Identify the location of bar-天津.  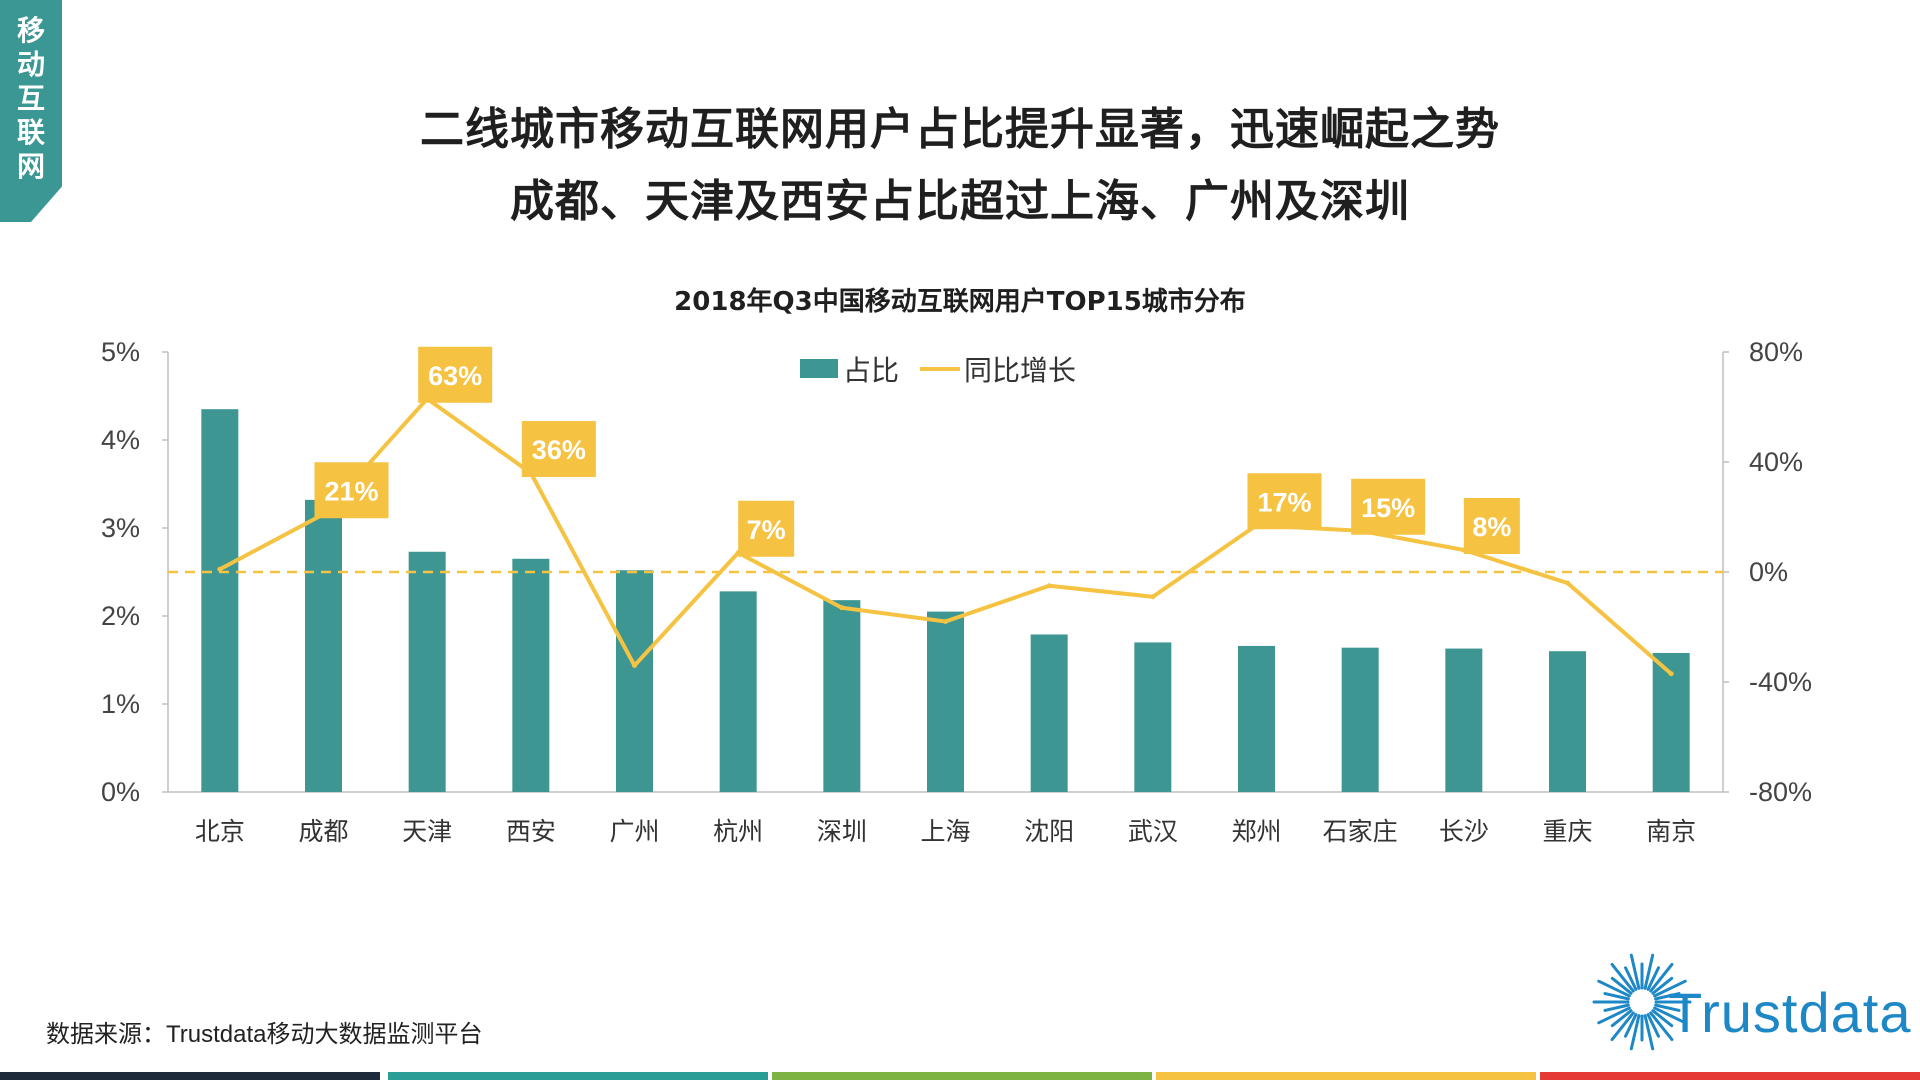
(427, 671).